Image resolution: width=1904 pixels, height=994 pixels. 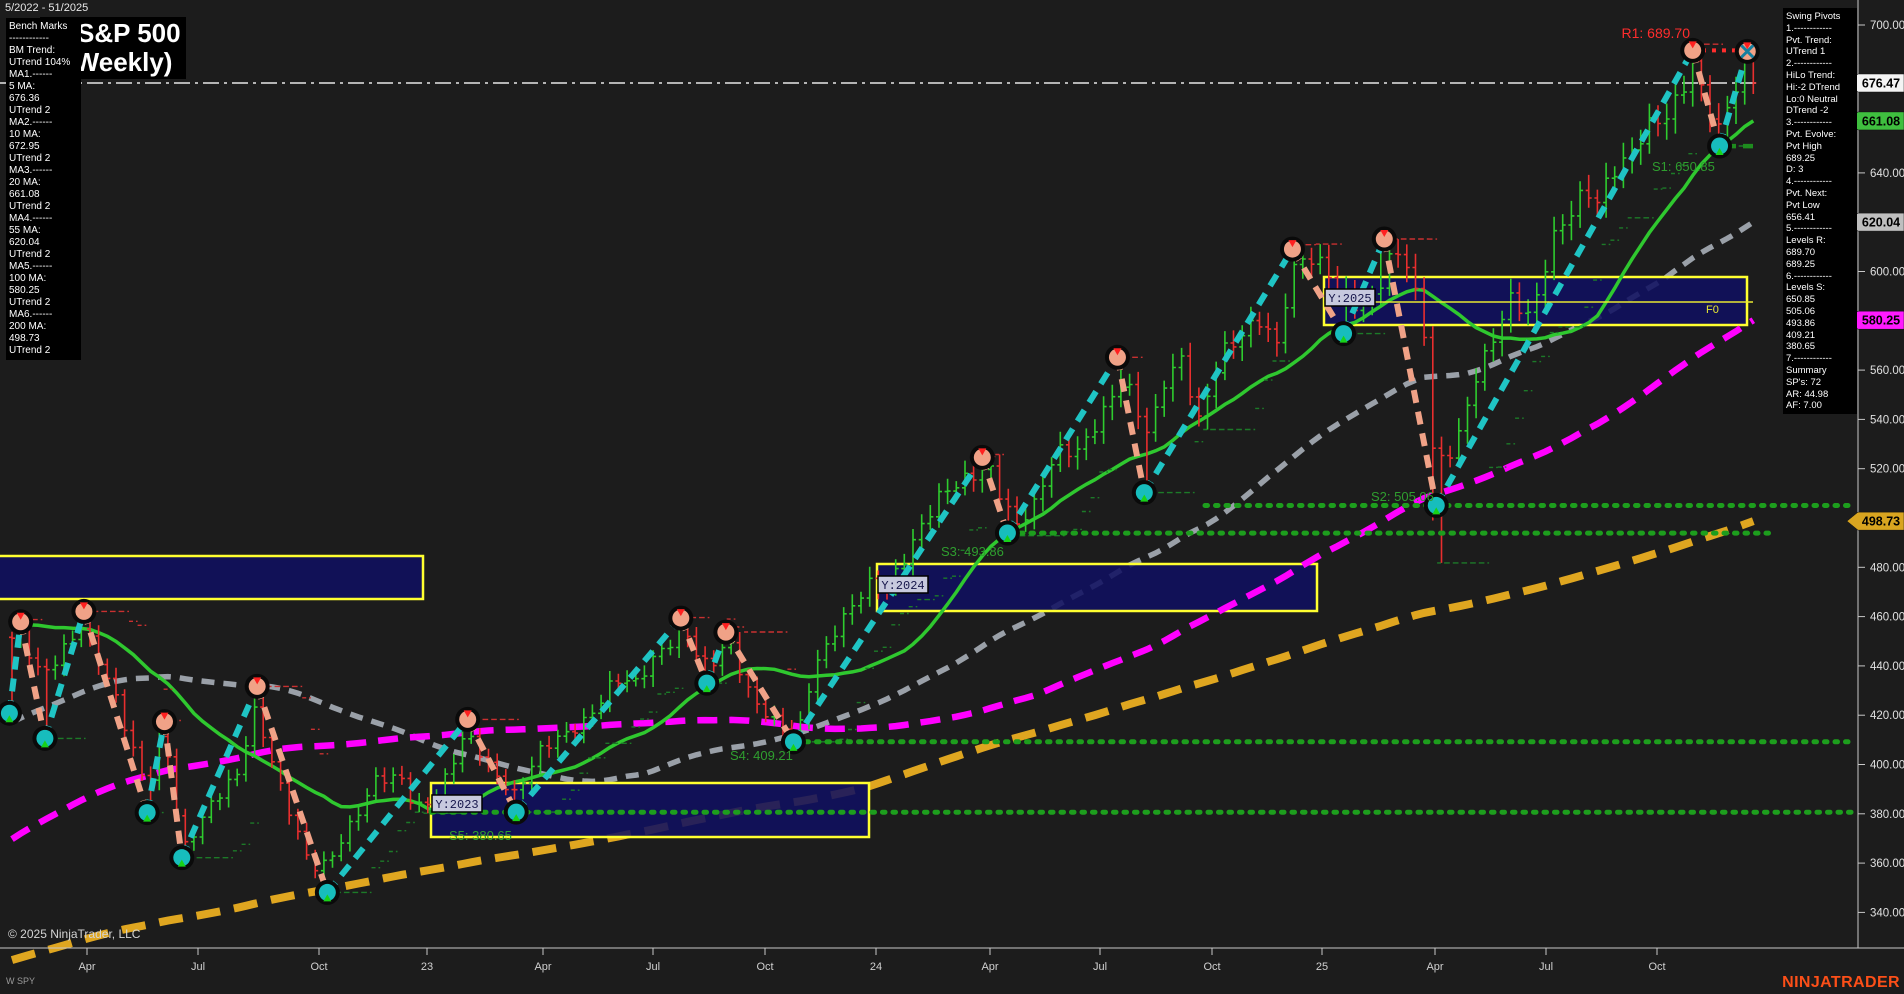 What do you see at coordinates (24, 146) in the screenshot?
I see `benchmarks-panel-line: 672.95` at bounding box center [24, 146].